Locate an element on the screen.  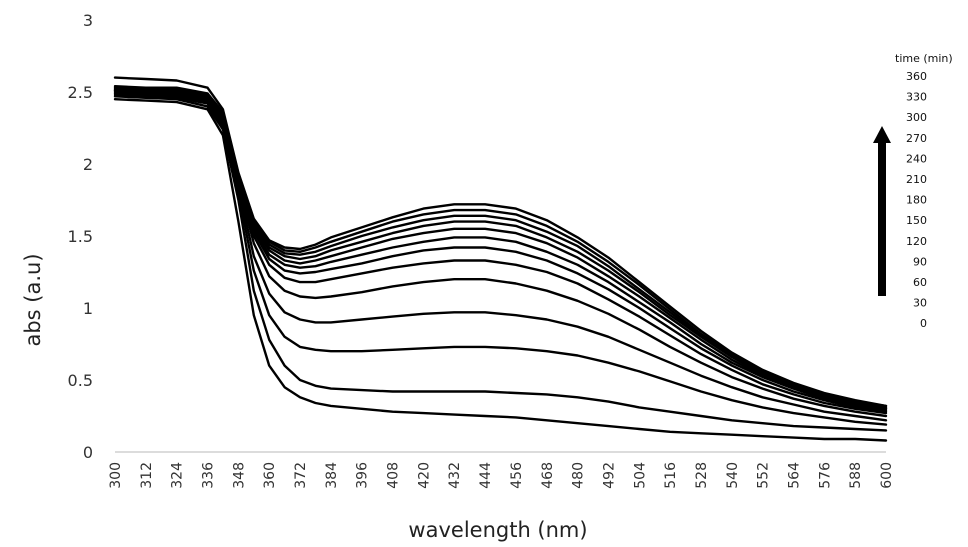
legend-item: 90 is located at coordinates (920, 261).